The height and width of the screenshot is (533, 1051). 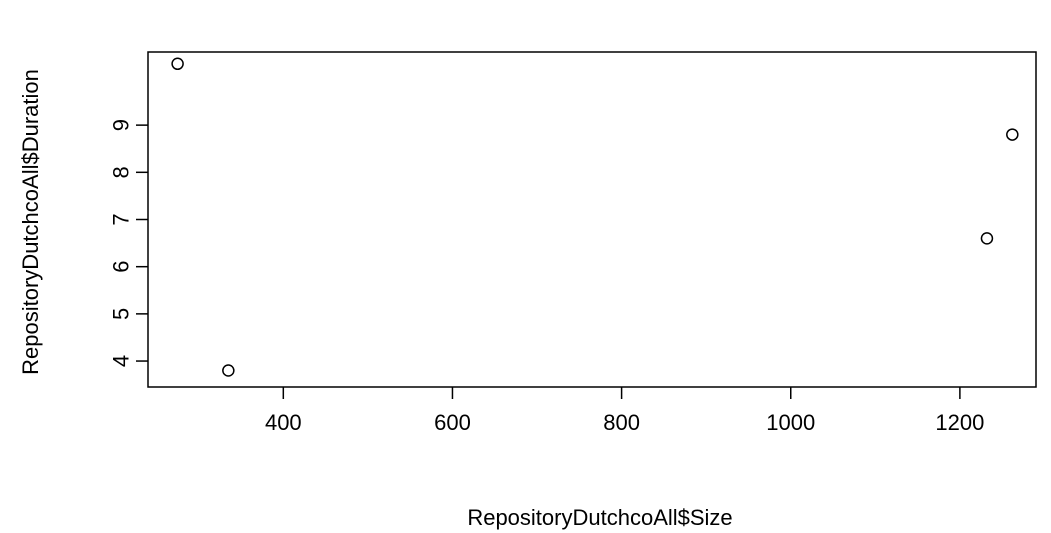 What do you see at coordinates (121, 172) in the screenshot?
I see `y-tick-label: 8` at bounding box center [121, 172].